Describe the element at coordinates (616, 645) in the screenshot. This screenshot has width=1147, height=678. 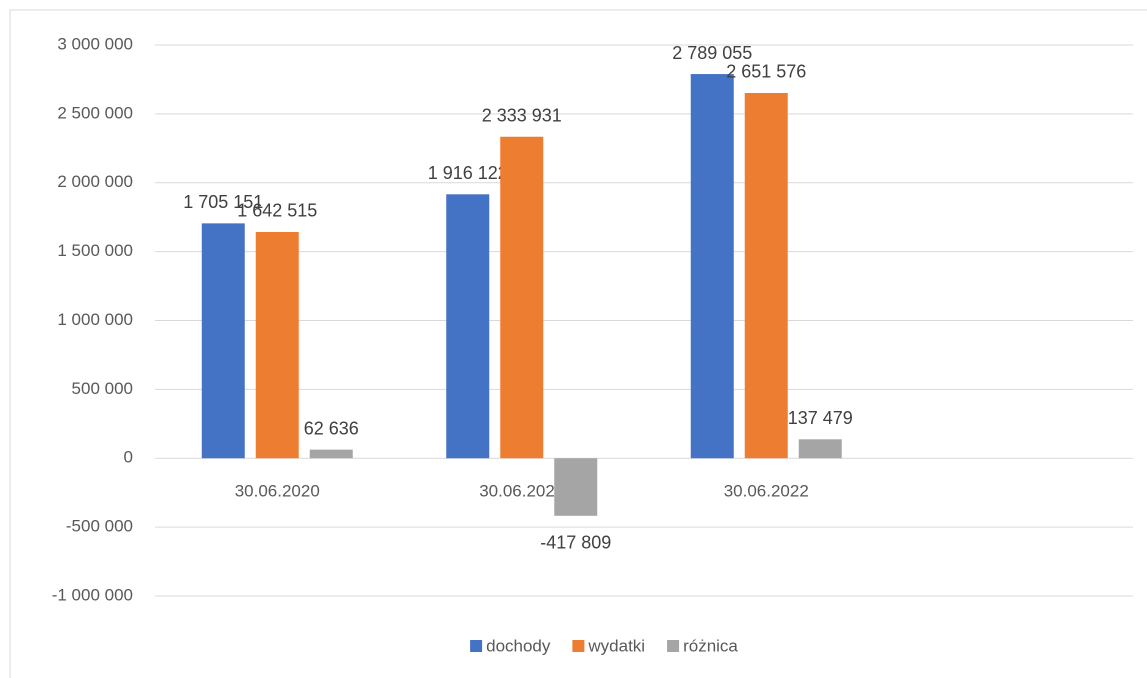
I see `legend-label: wydatki` at that location.